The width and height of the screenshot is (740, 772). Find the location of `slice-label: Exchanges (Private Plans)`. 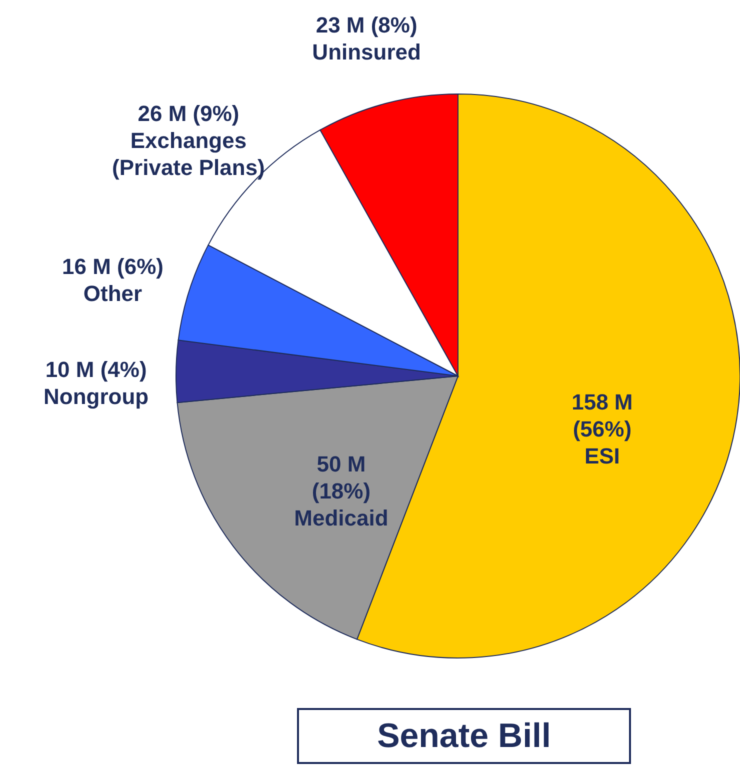

slice-label: Exchanges (Private Plans) is located at coordinates (188, 154).